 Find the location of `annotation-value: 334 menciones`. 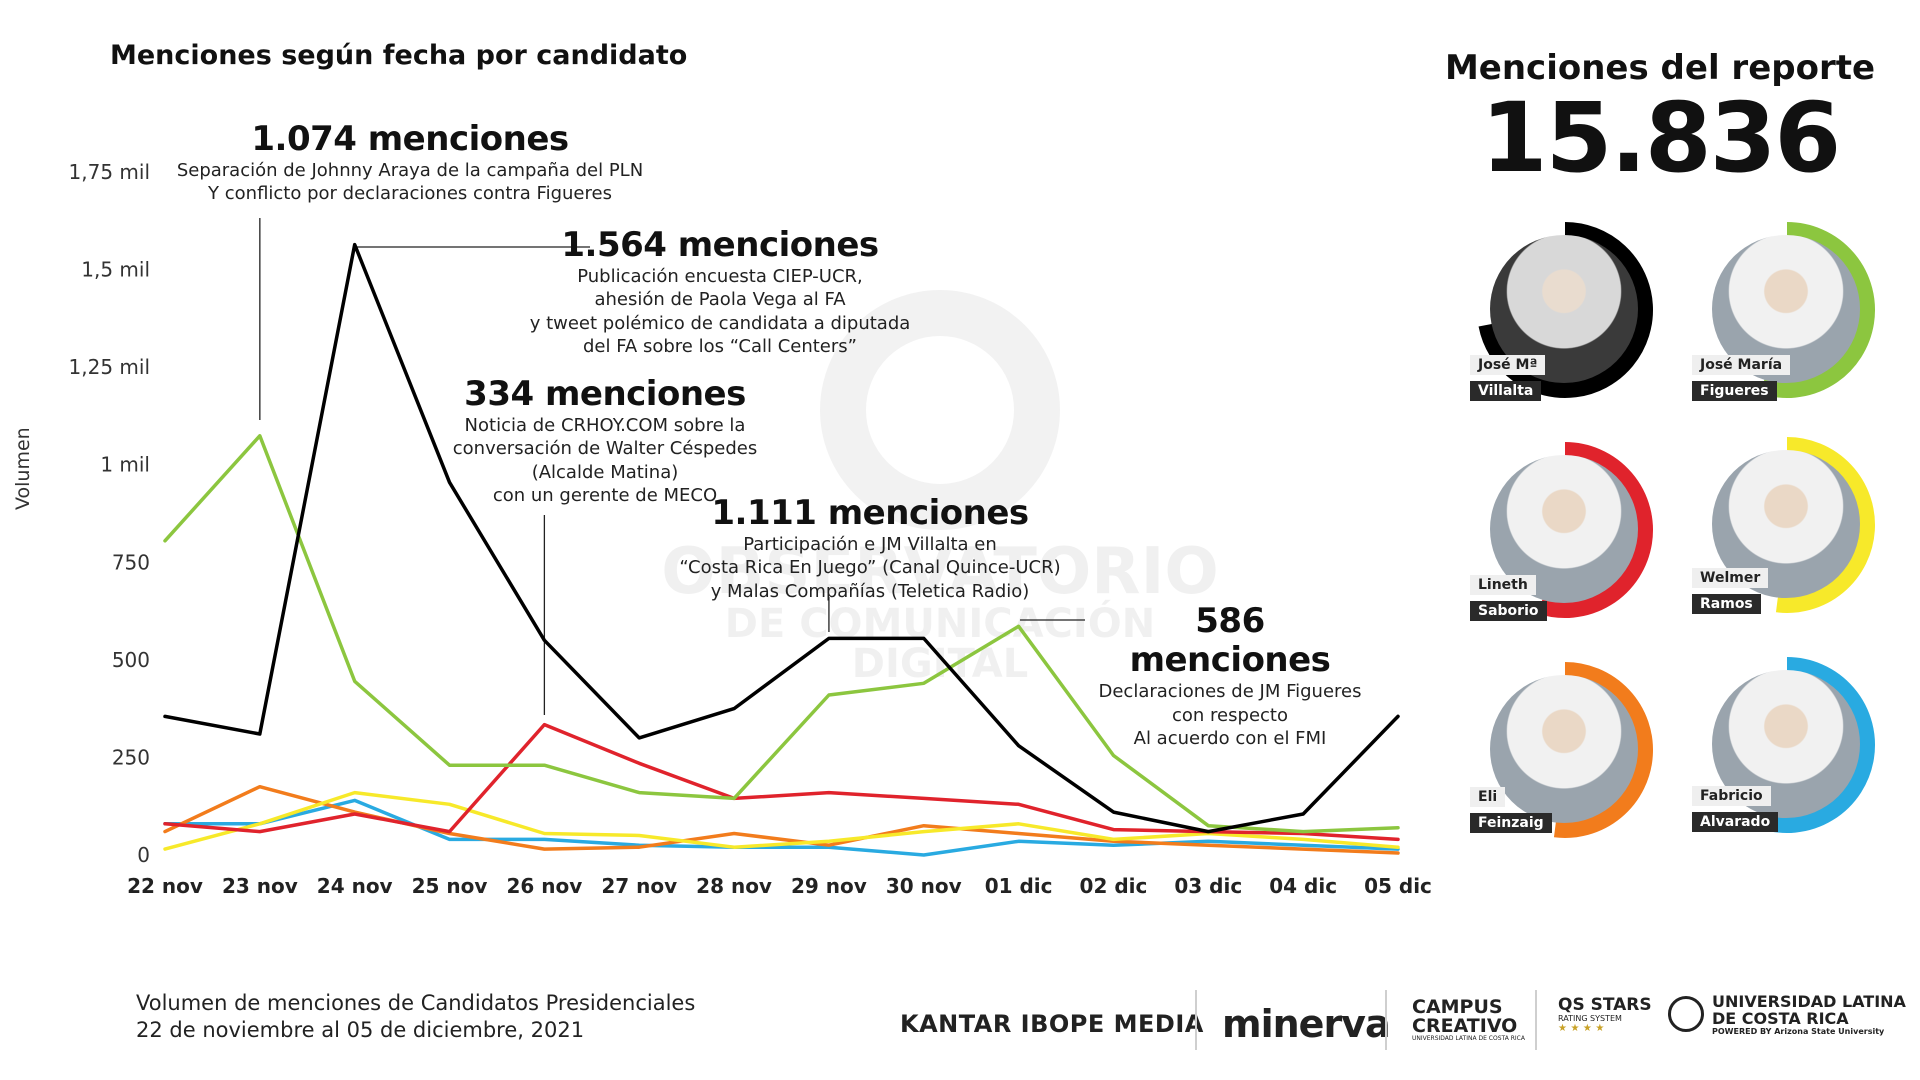

annotation-value: 334 menciones is located at coordinates (605, 394).